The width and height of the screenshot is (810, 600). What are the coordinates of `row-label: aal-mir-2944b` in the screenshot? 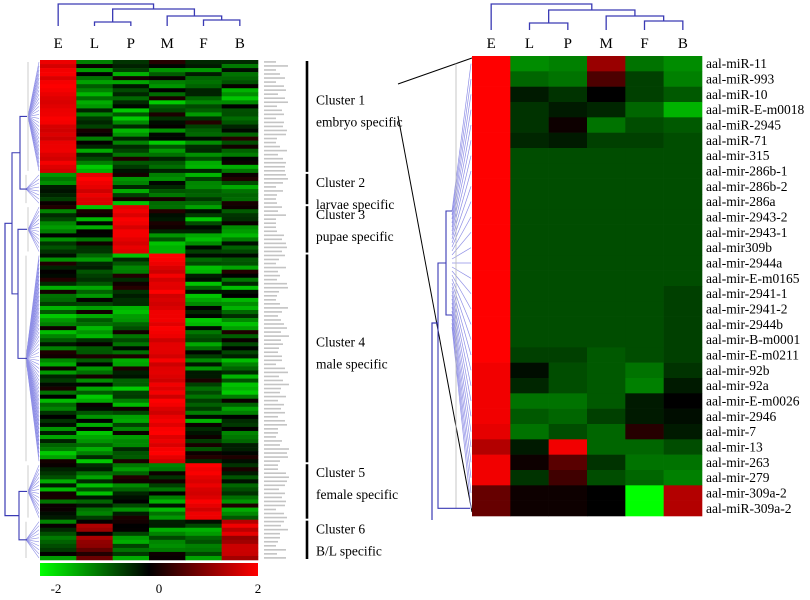 It's located at (744, 324).